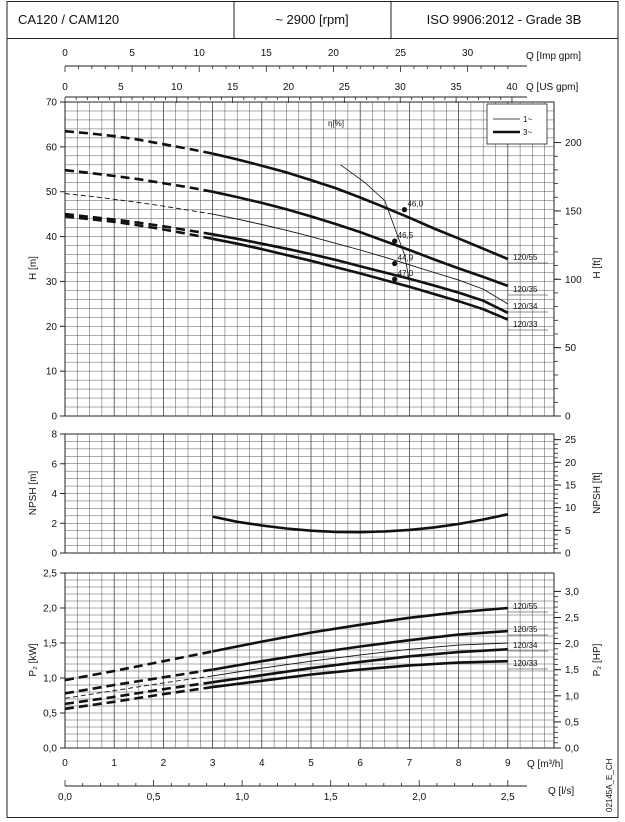 The width and height of the screenshot is (625, 822). What do you see at coordinates (597, 659) in the screenshot?
I see `power-ylabel-right: P₂ [HP]` at bounding box center [597, 659].